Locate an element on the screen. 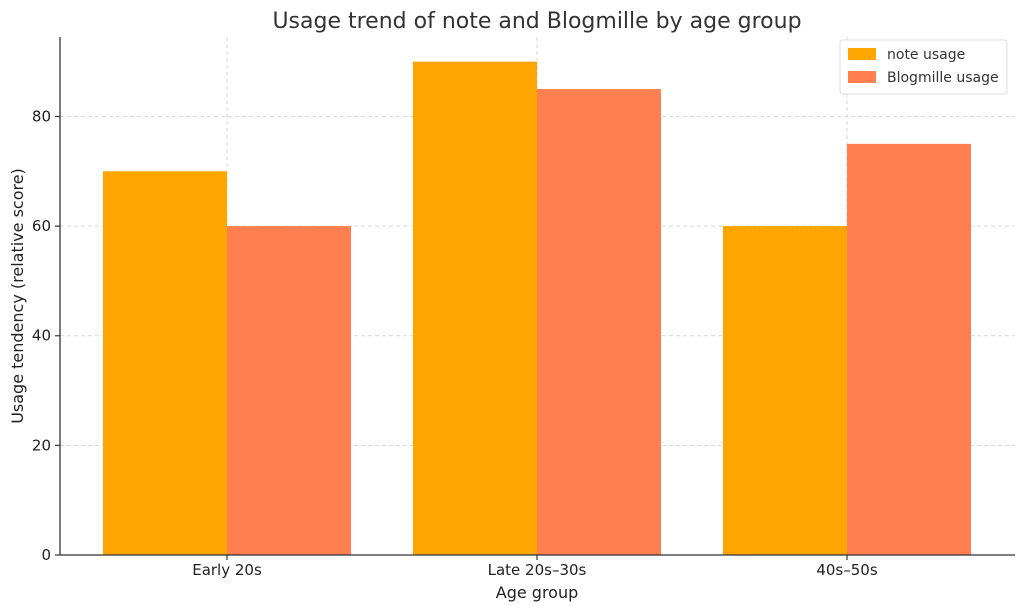 The height and width of the screenshot is (611, 1024). legend-label: Blogmille usage is located at coordinates (943, 78).